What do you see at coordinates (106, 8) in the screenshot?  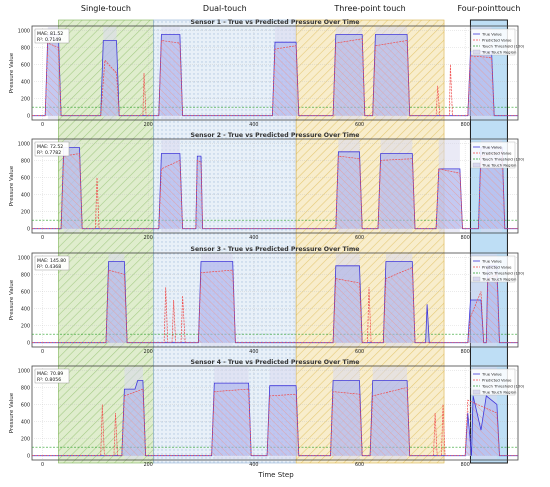 I see `region-label: Single-touch` at bounding box center [106, 8].